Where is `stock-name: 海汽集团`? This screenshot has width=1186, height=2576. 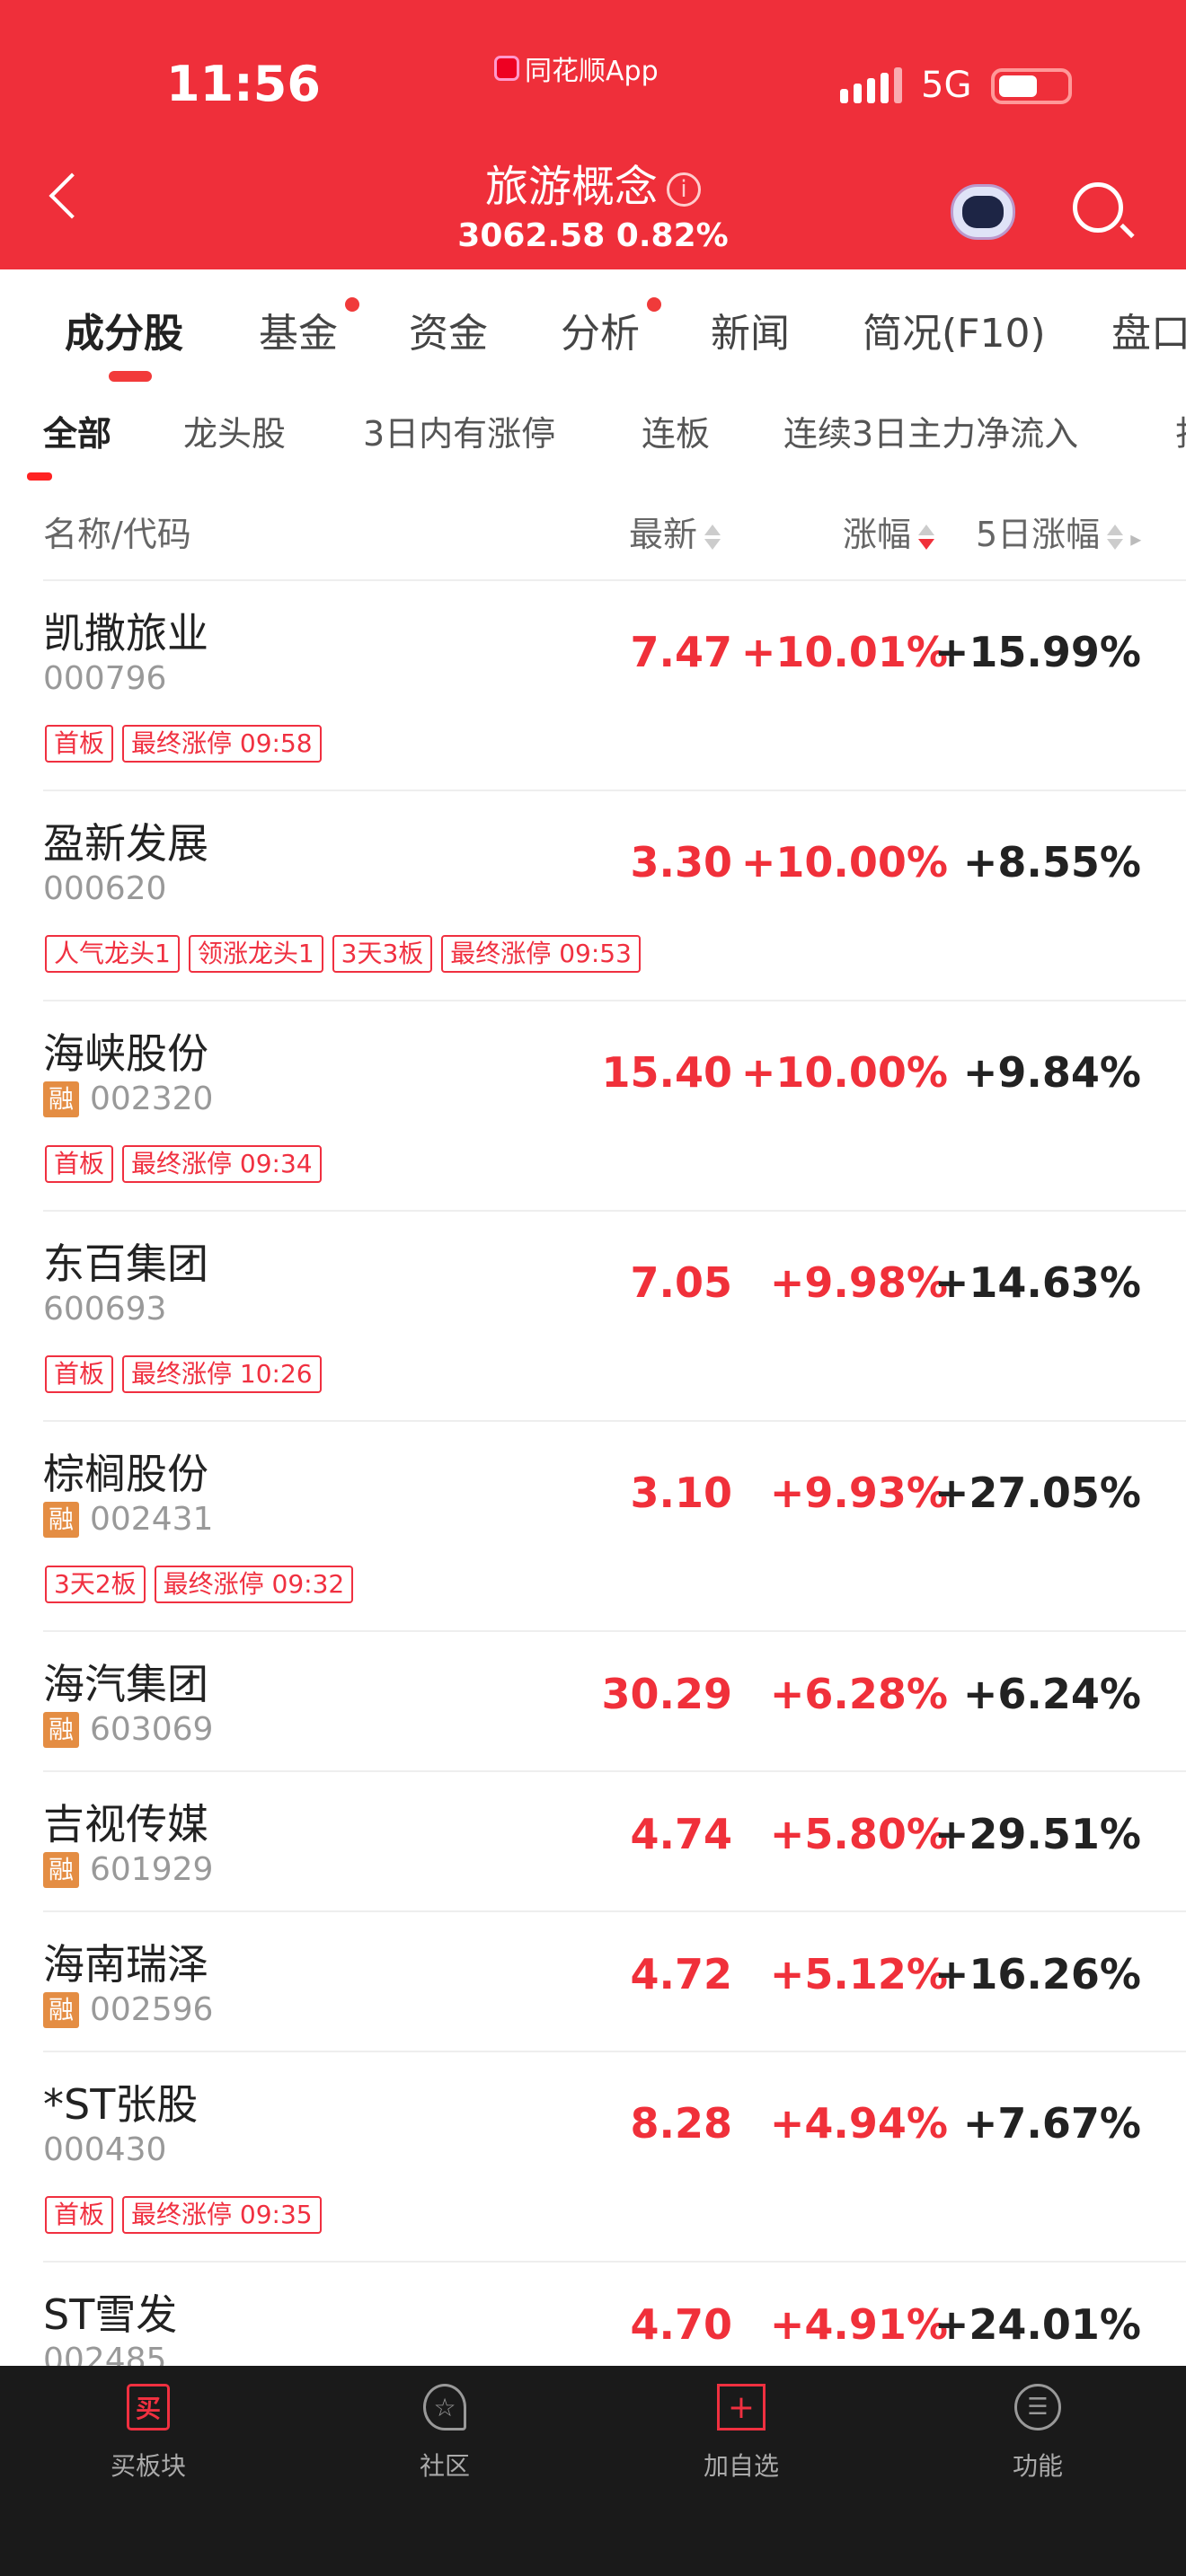
stock-name: 海汽集团 is located at coordinates (125, 1684).